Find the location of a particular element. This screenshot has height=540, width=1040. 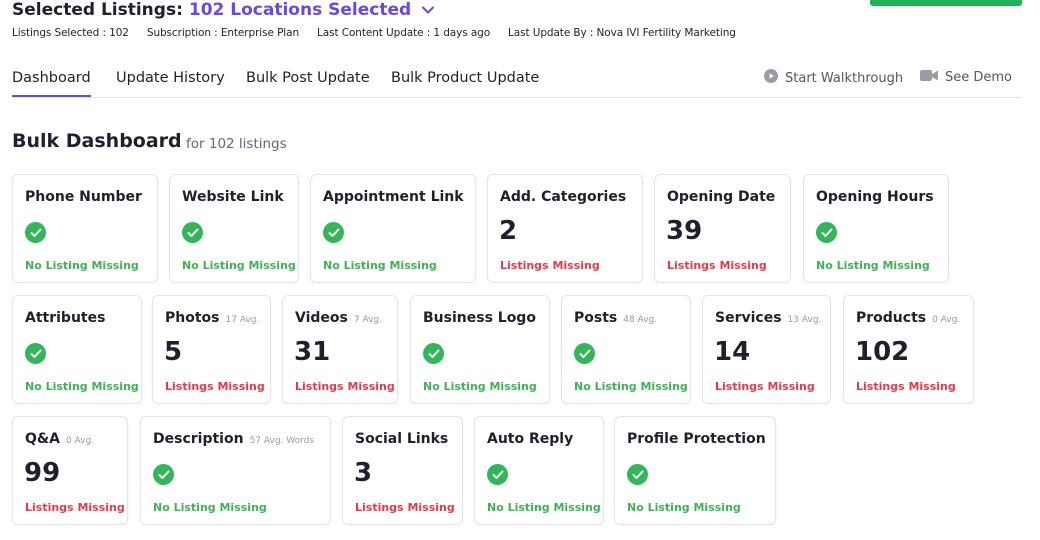

card-title-text: Products is located at coordinates (891, 318).